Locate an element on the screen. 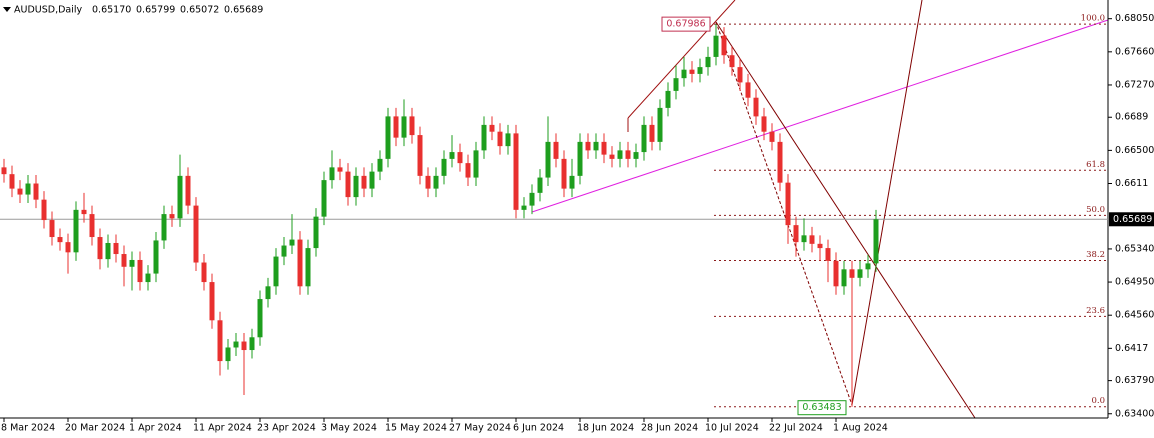 This screenshot has width=1154, height=438. fib-level-label: 0.0 is located at coordinates (1098, 401).